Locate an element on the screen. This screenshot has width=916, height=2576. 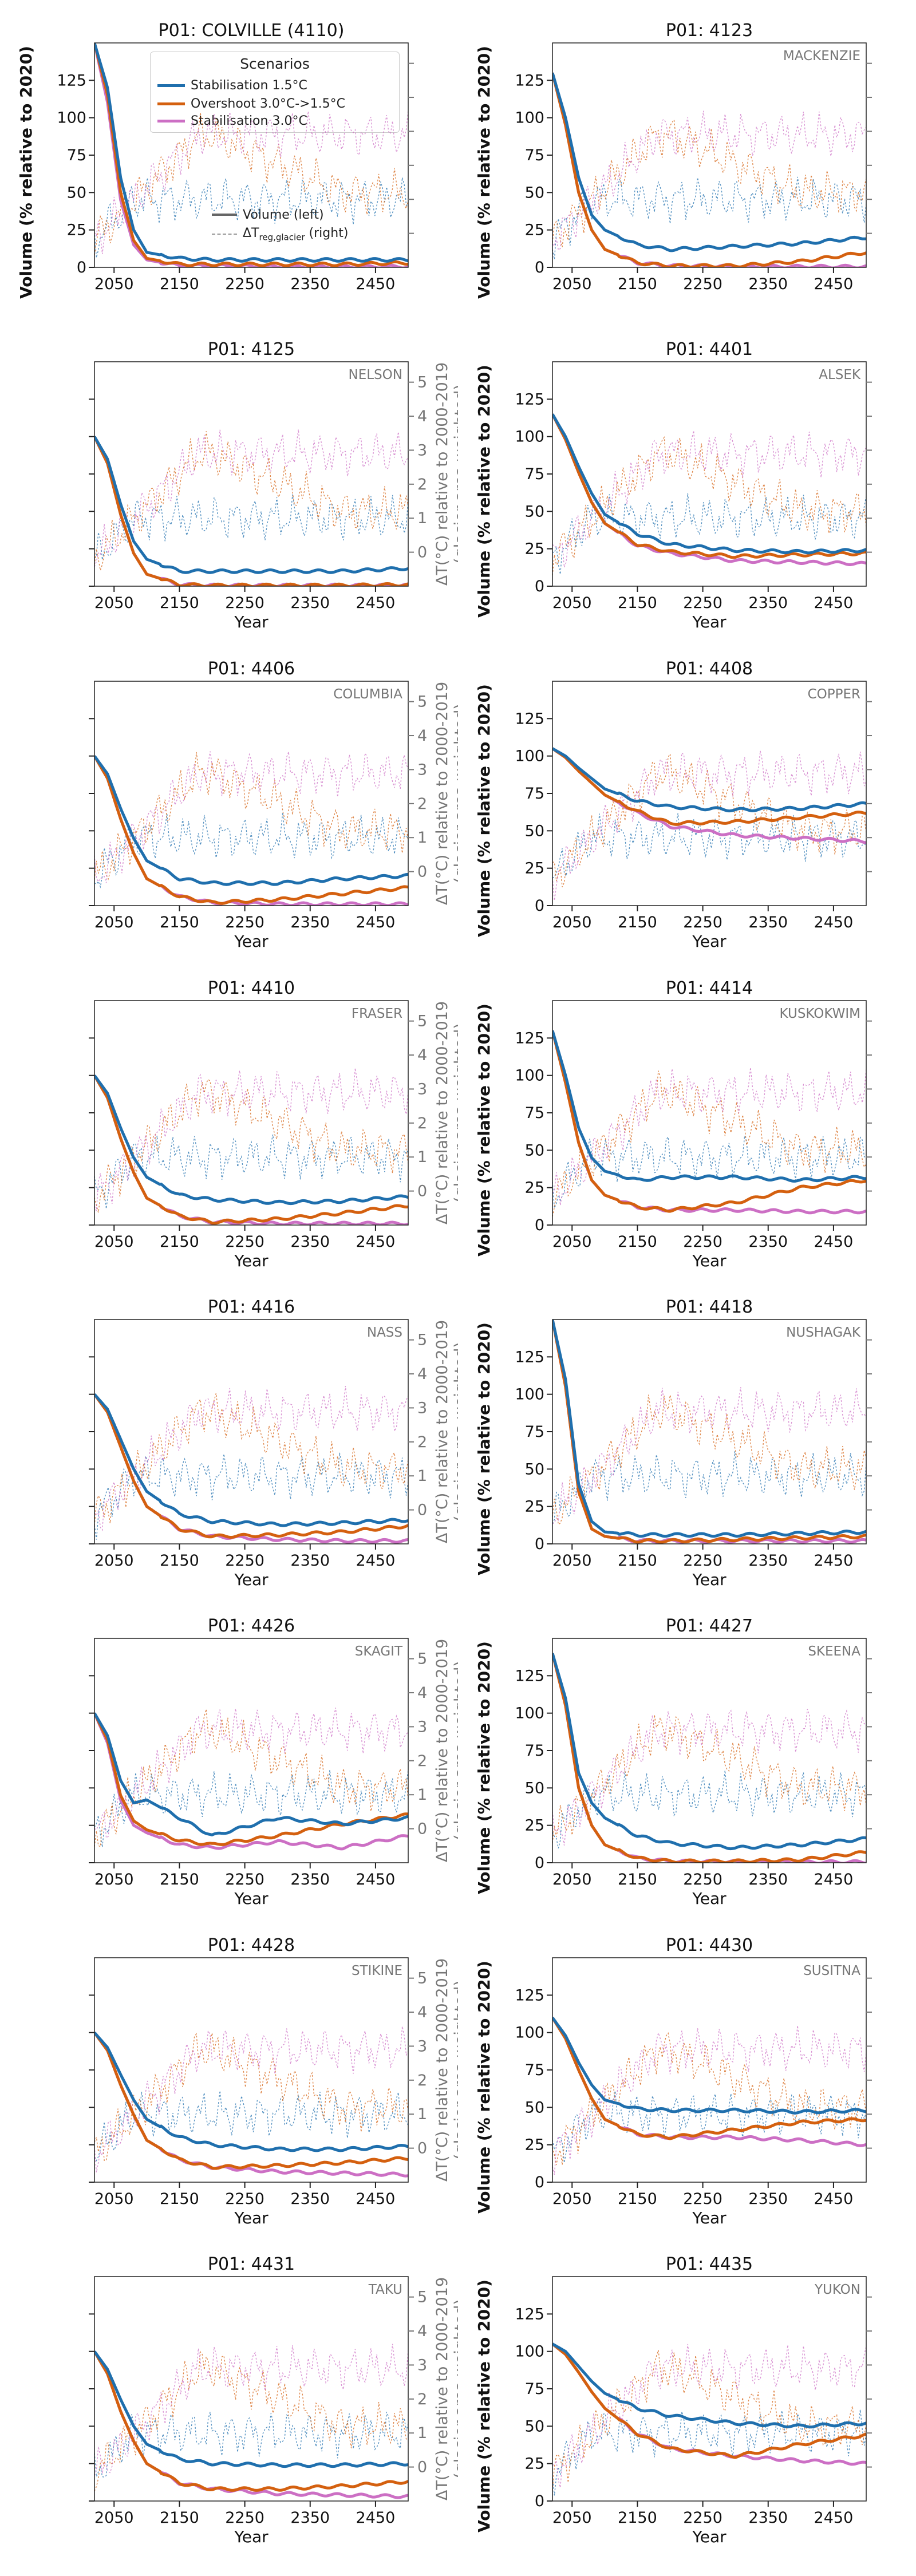
y-tick-label: 75 is located at coordinates (534, 155).